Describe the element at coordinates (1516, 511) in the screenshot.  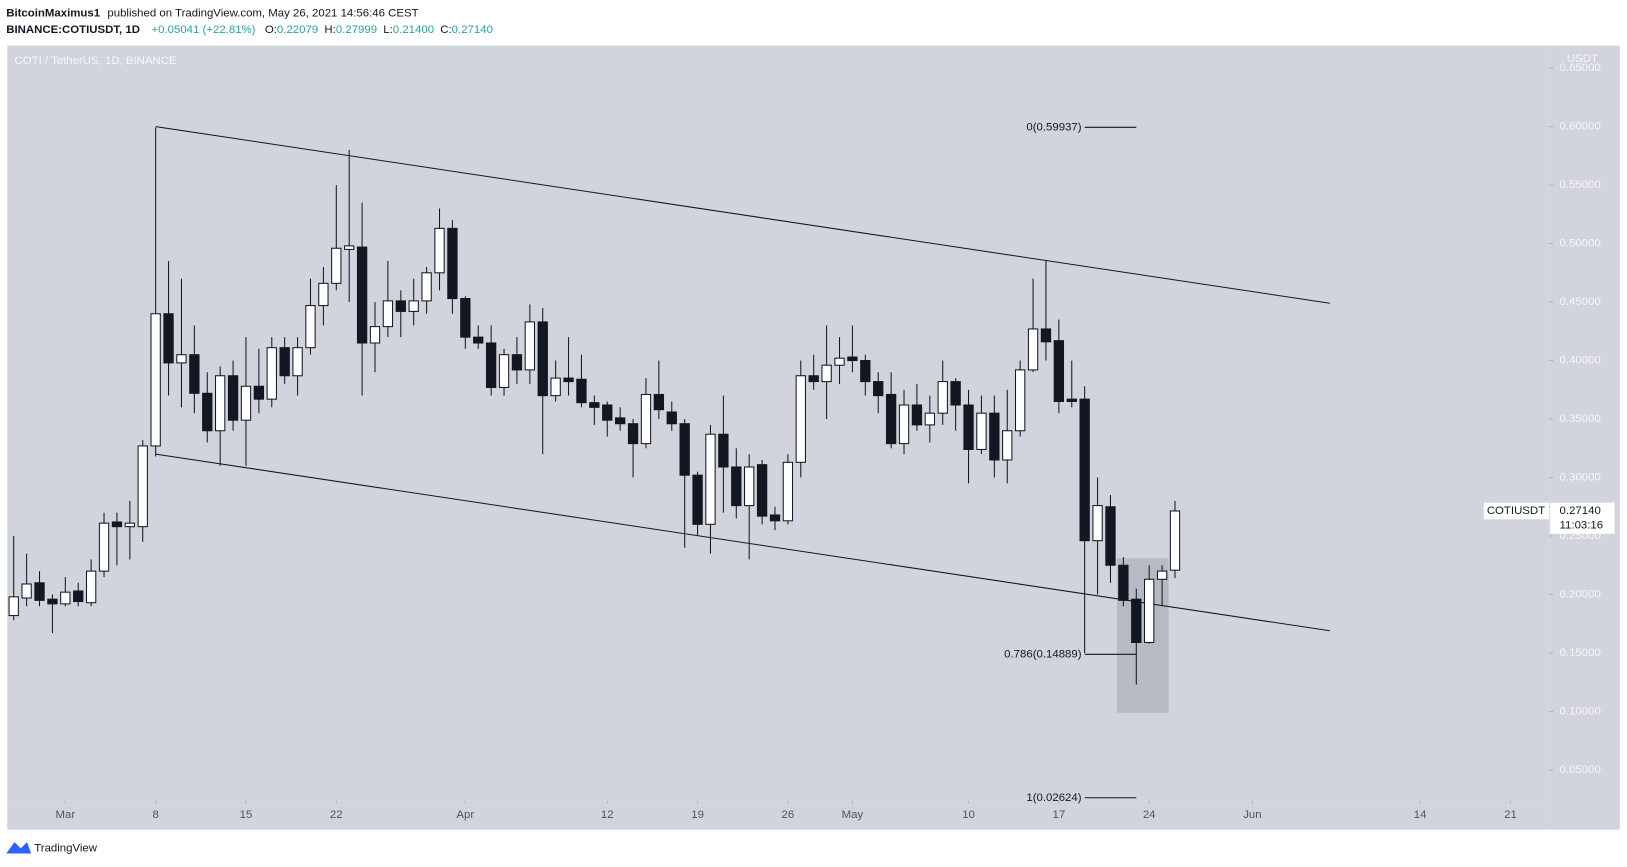
I see `symbol-box` at that location.